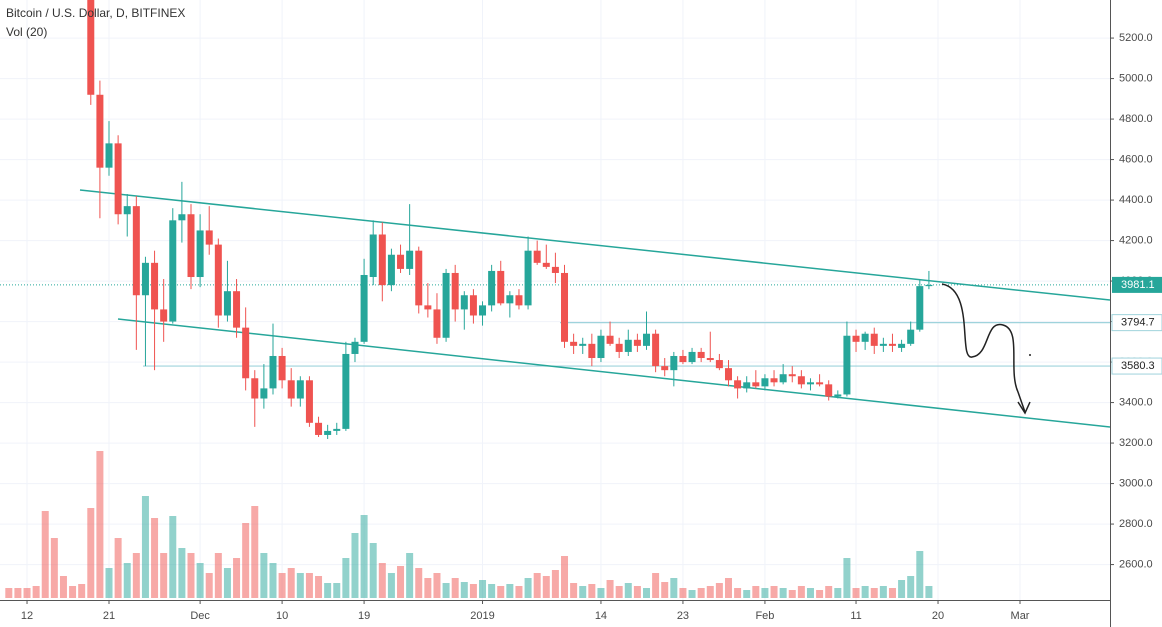 The image size is (1162, 627). What do you see at coordinates (27, 616) in the screenshot?
I see `x-tick-label: 12` at bounding box center [27, 616].